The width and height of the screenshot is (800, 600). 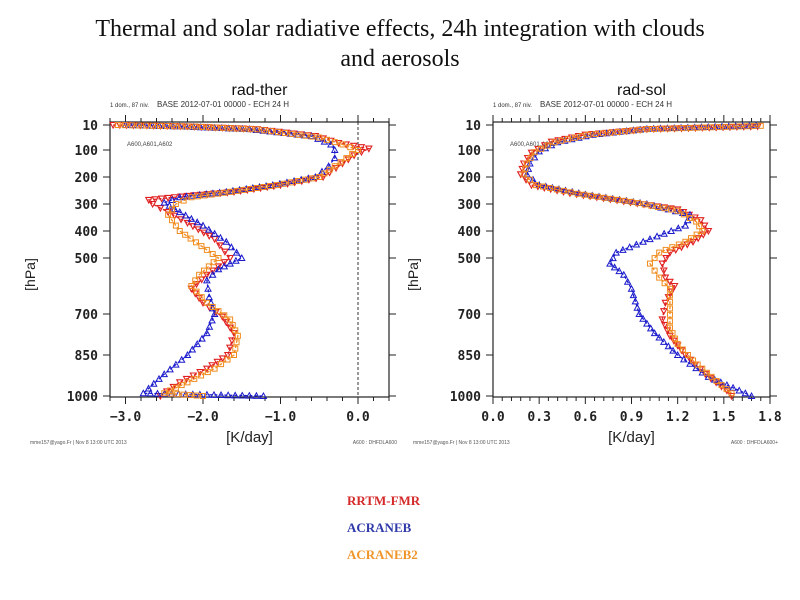 What do you see at coordinates (358, 417) in the screenshot?
I see `x-tick-label: 0.0` at bounding box center [358, 417].